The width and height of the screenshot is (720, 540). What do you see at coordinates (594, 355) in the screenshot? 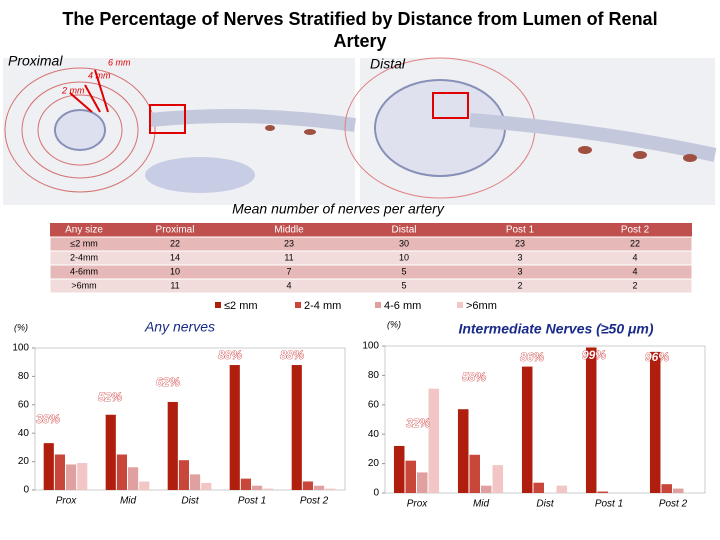
I see `annotation: 99%` at bounding box center [594, 355].